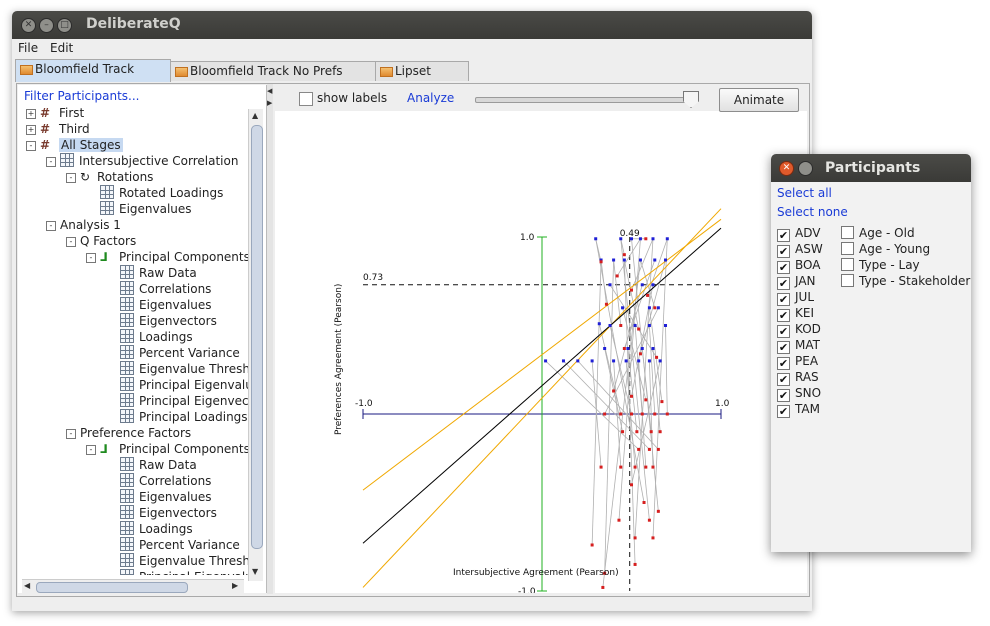 This screenshot has height=626, width=990. I want to click on close-window-button: ✕, so click(28, 25).